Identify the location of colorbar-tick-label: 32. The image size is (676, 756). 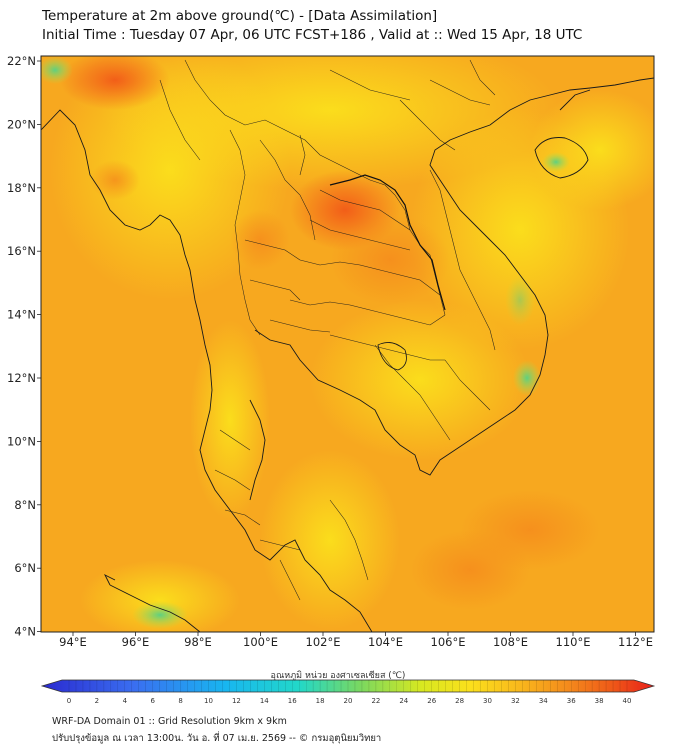
(515, 701).